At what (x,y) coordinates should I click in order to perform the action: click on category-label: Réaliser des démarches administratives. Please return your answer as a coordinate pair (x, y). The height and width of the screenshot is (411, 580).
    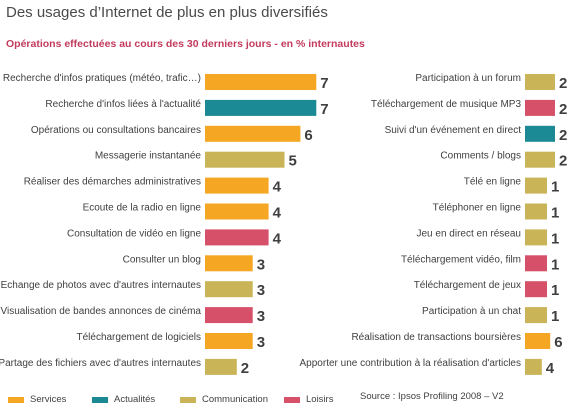
    Looking at the image, I should click on (112, 182).